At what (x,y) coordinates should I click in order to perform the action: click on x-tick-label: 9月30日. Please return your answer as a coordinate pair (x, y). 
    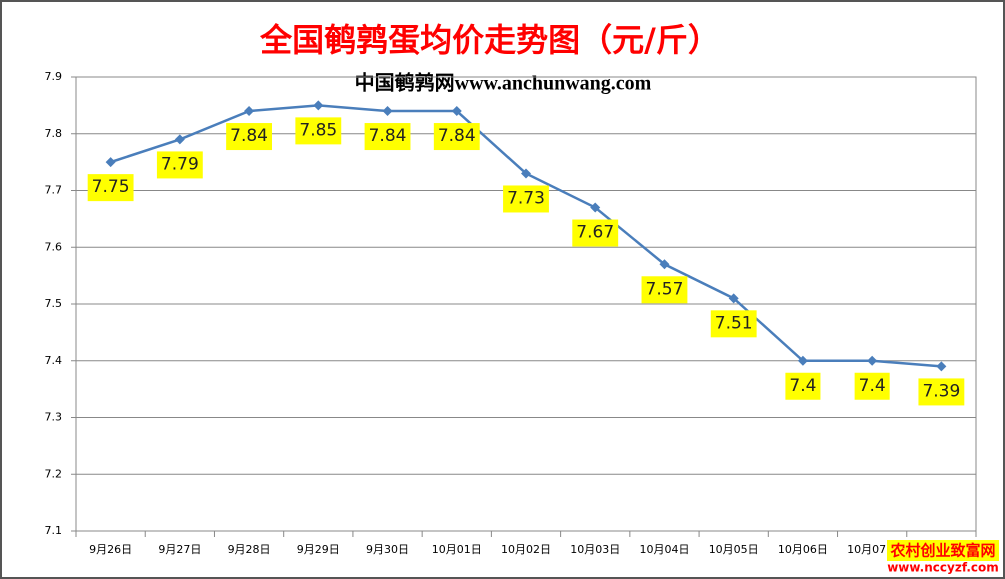
    Looking at the image, I should click on (387, 549).